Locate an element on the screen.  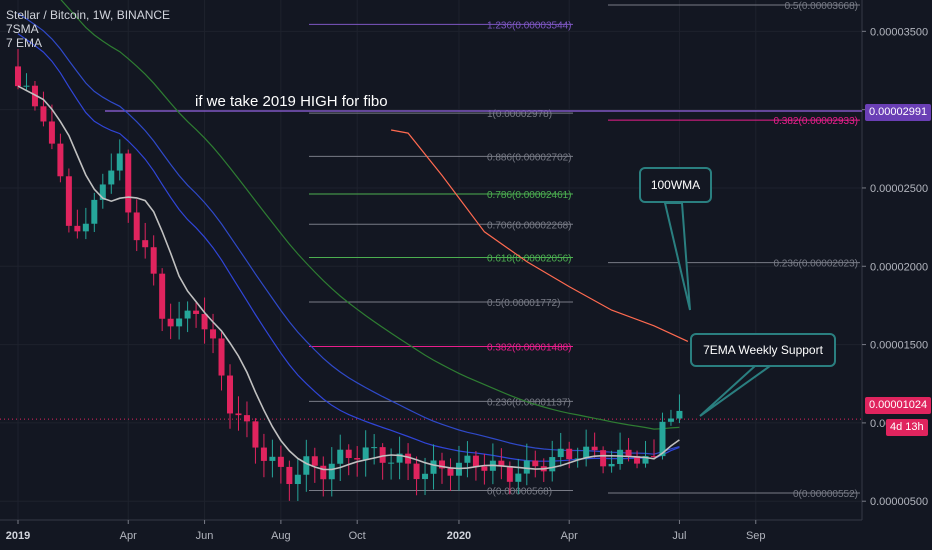
fib-level-label: 1(0.00002978) is located at coordinates (519, 114).